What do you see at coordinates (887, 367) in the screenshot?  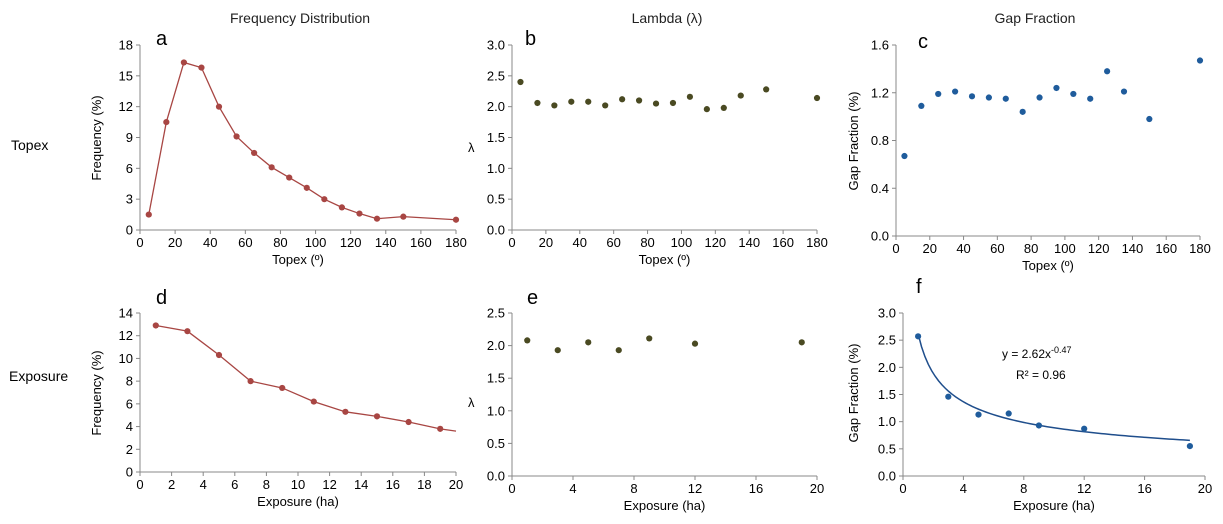 I see `y-tick-label: 2.0` at bounding box center [887, 367].